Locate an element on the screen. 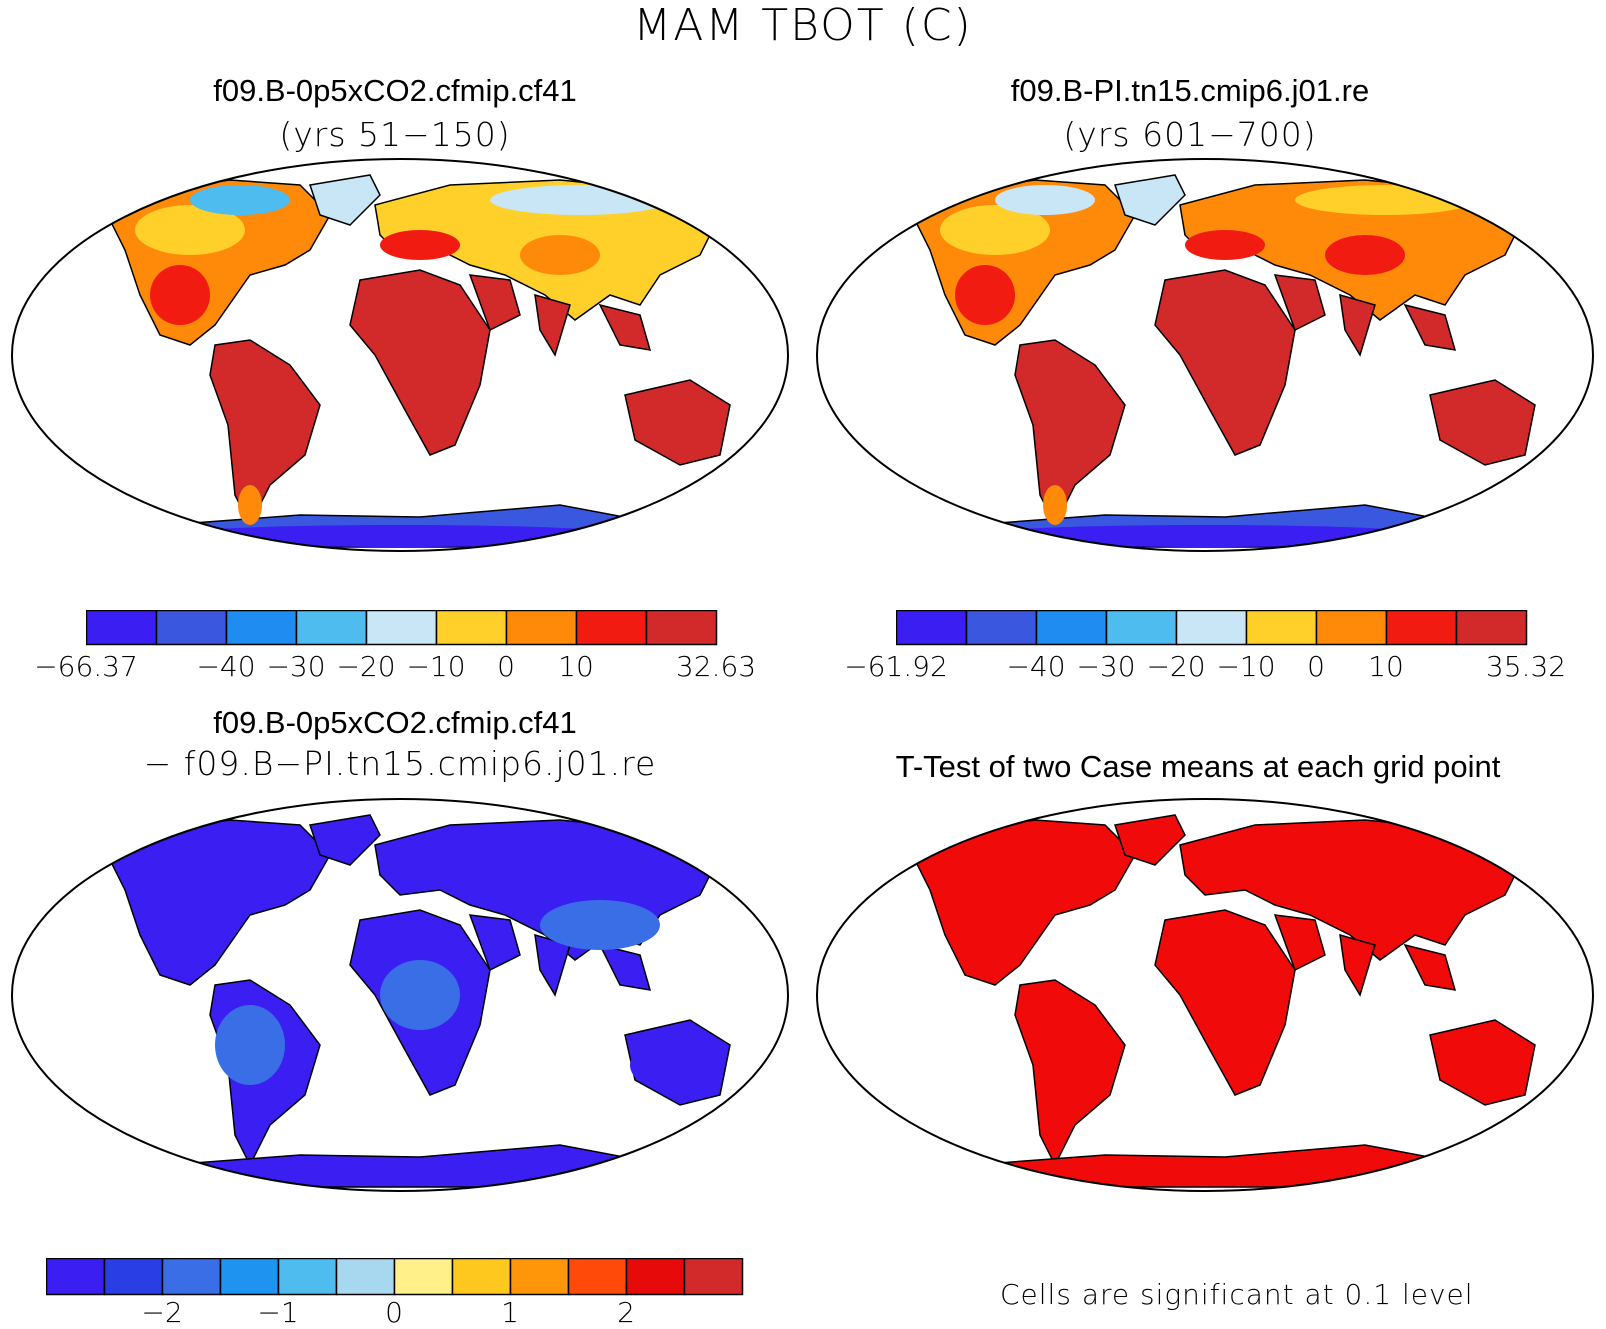 Image resolution: width=1606 pixels, height=1329 pixels. colorbar-case2-label: −61.92 is located at coordinates (896, 666).